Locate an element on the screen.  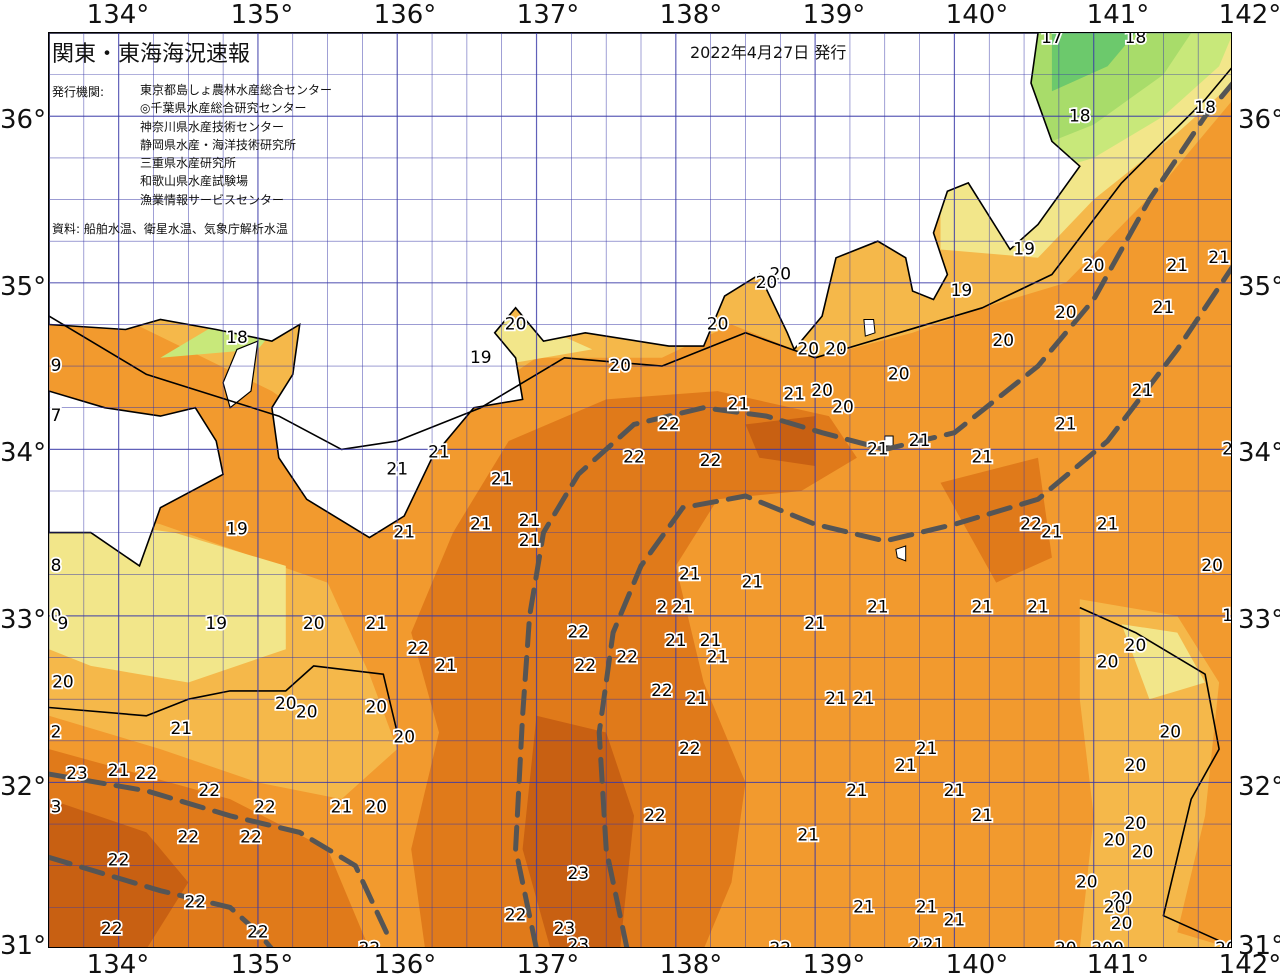
issuer-item: 漁業情報サービスセンター is located at coordinates (212, 199).